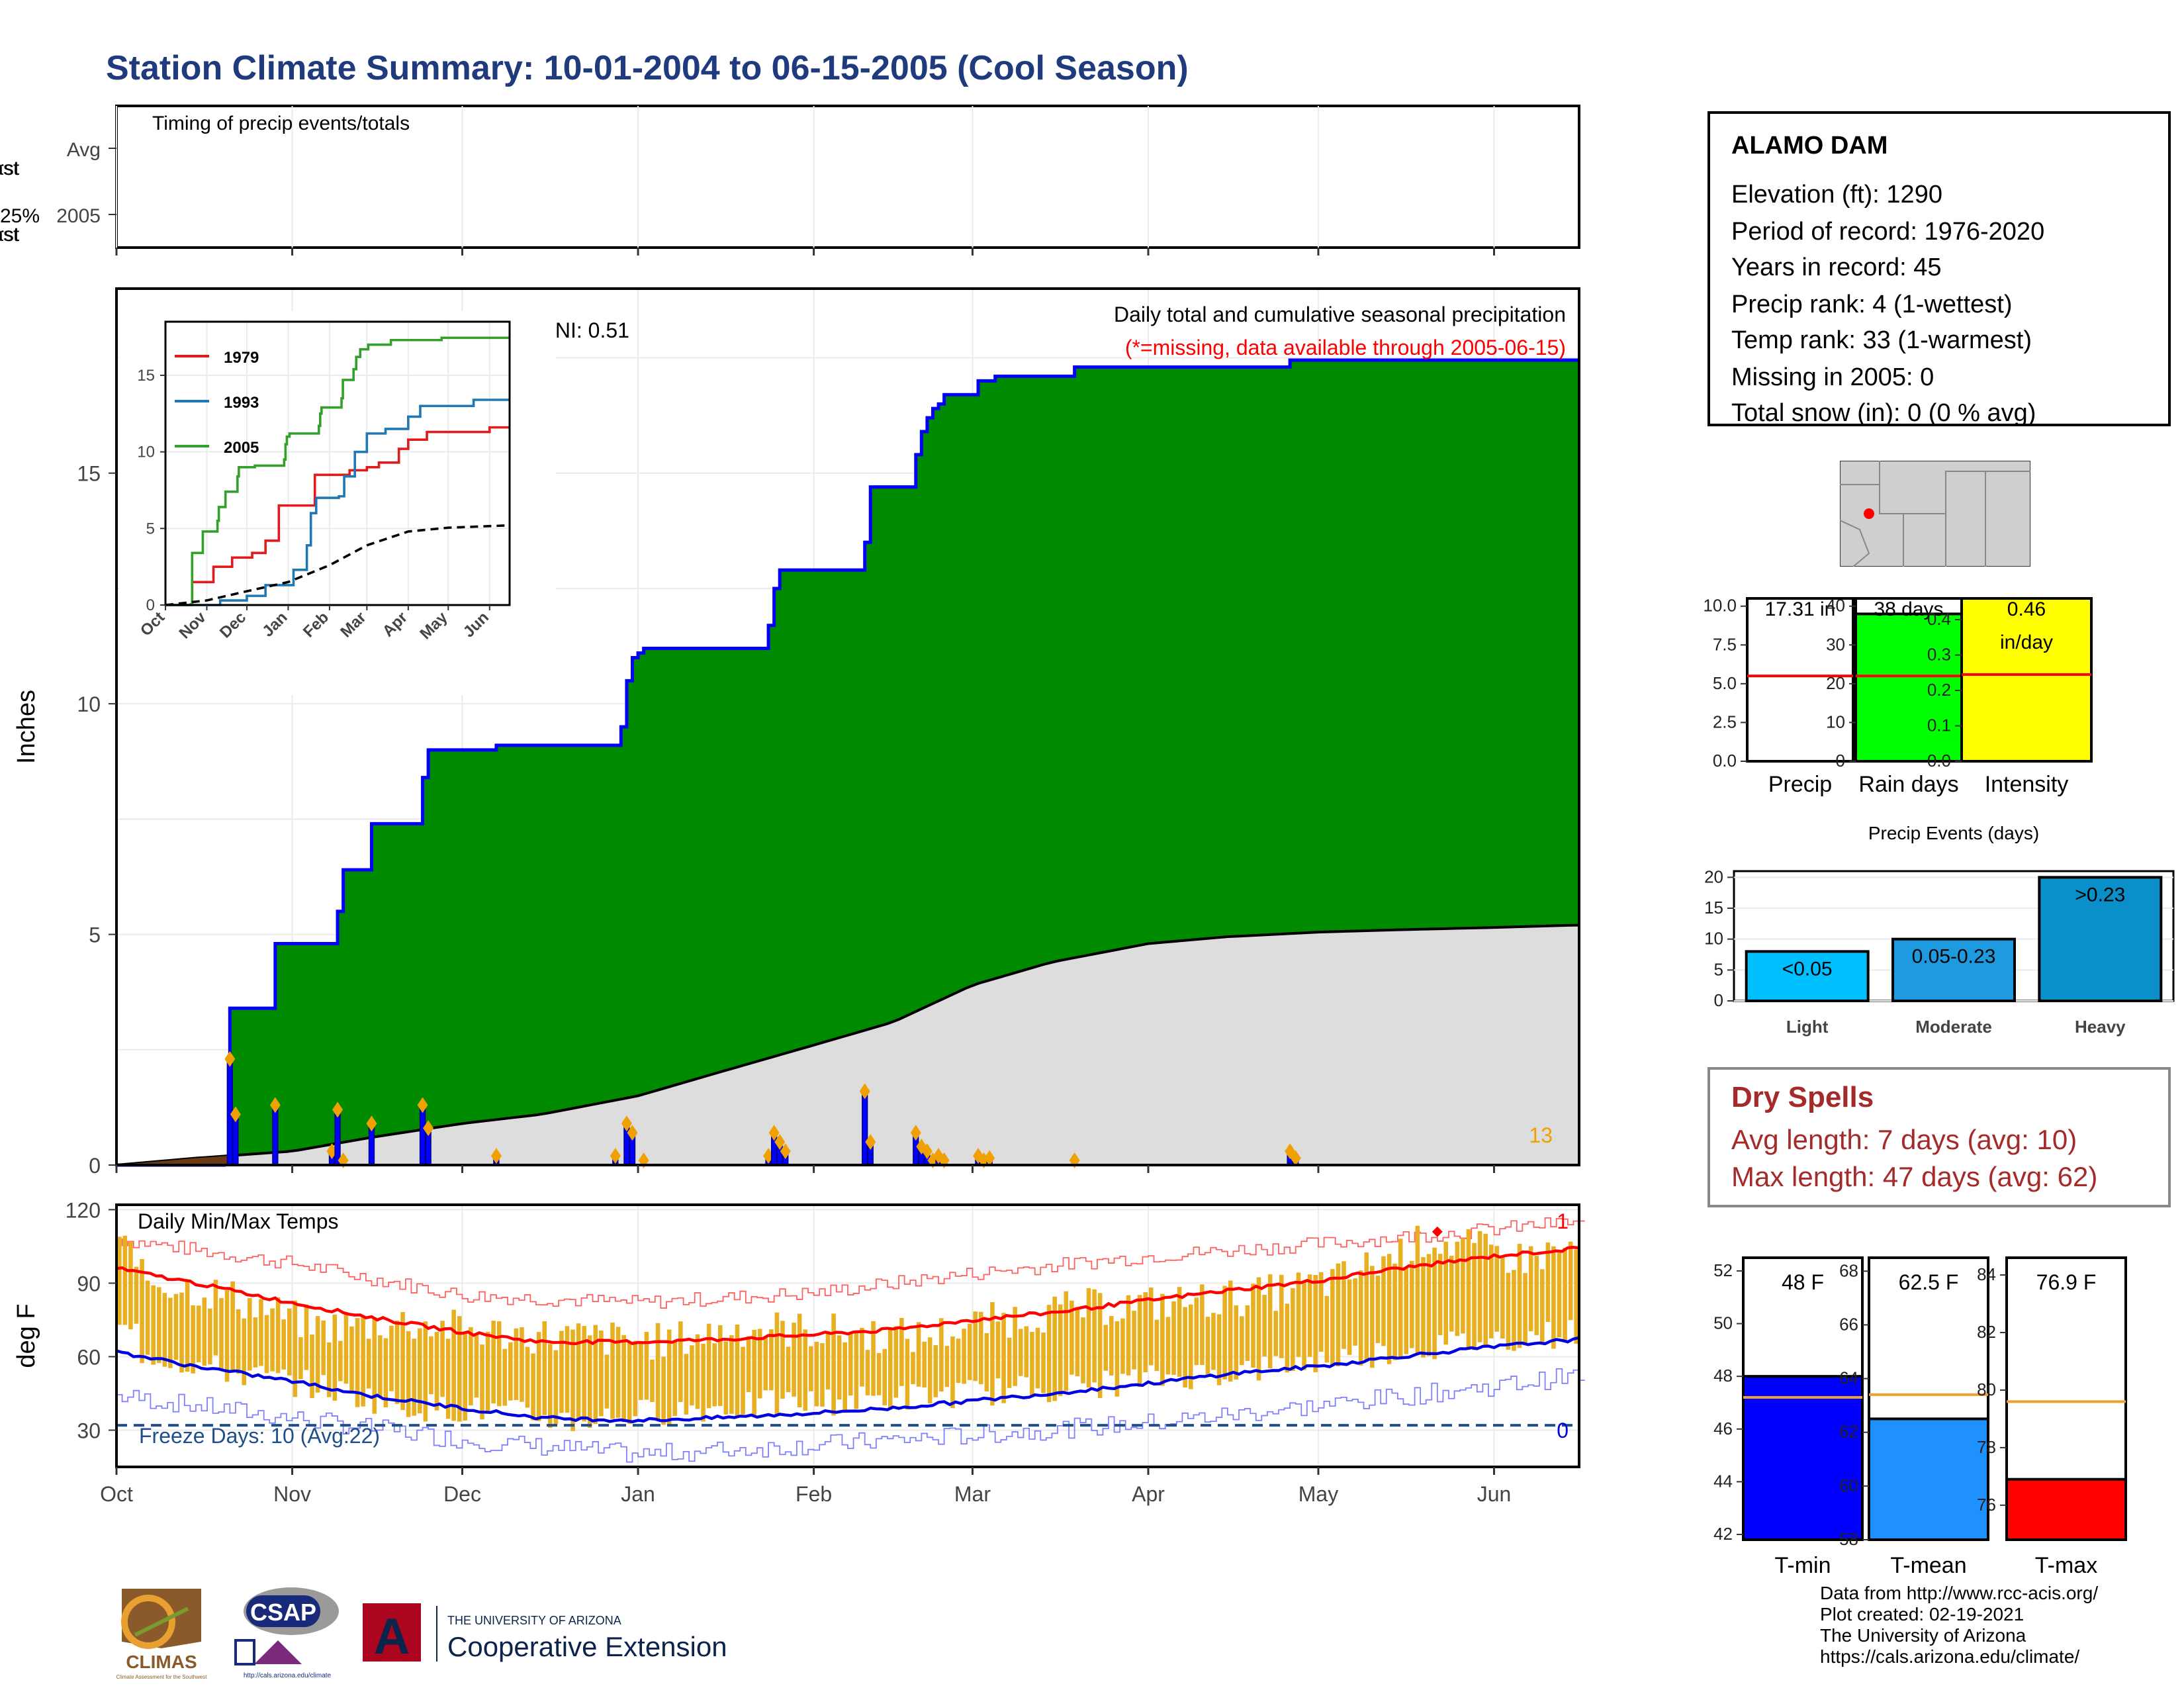 The width and height of the screenshot is (2184, 1688). What do you see at coordinates (865, 1128) in the screenshot?
I see `daily-precip-bar` at bounding box center [865, 1128].